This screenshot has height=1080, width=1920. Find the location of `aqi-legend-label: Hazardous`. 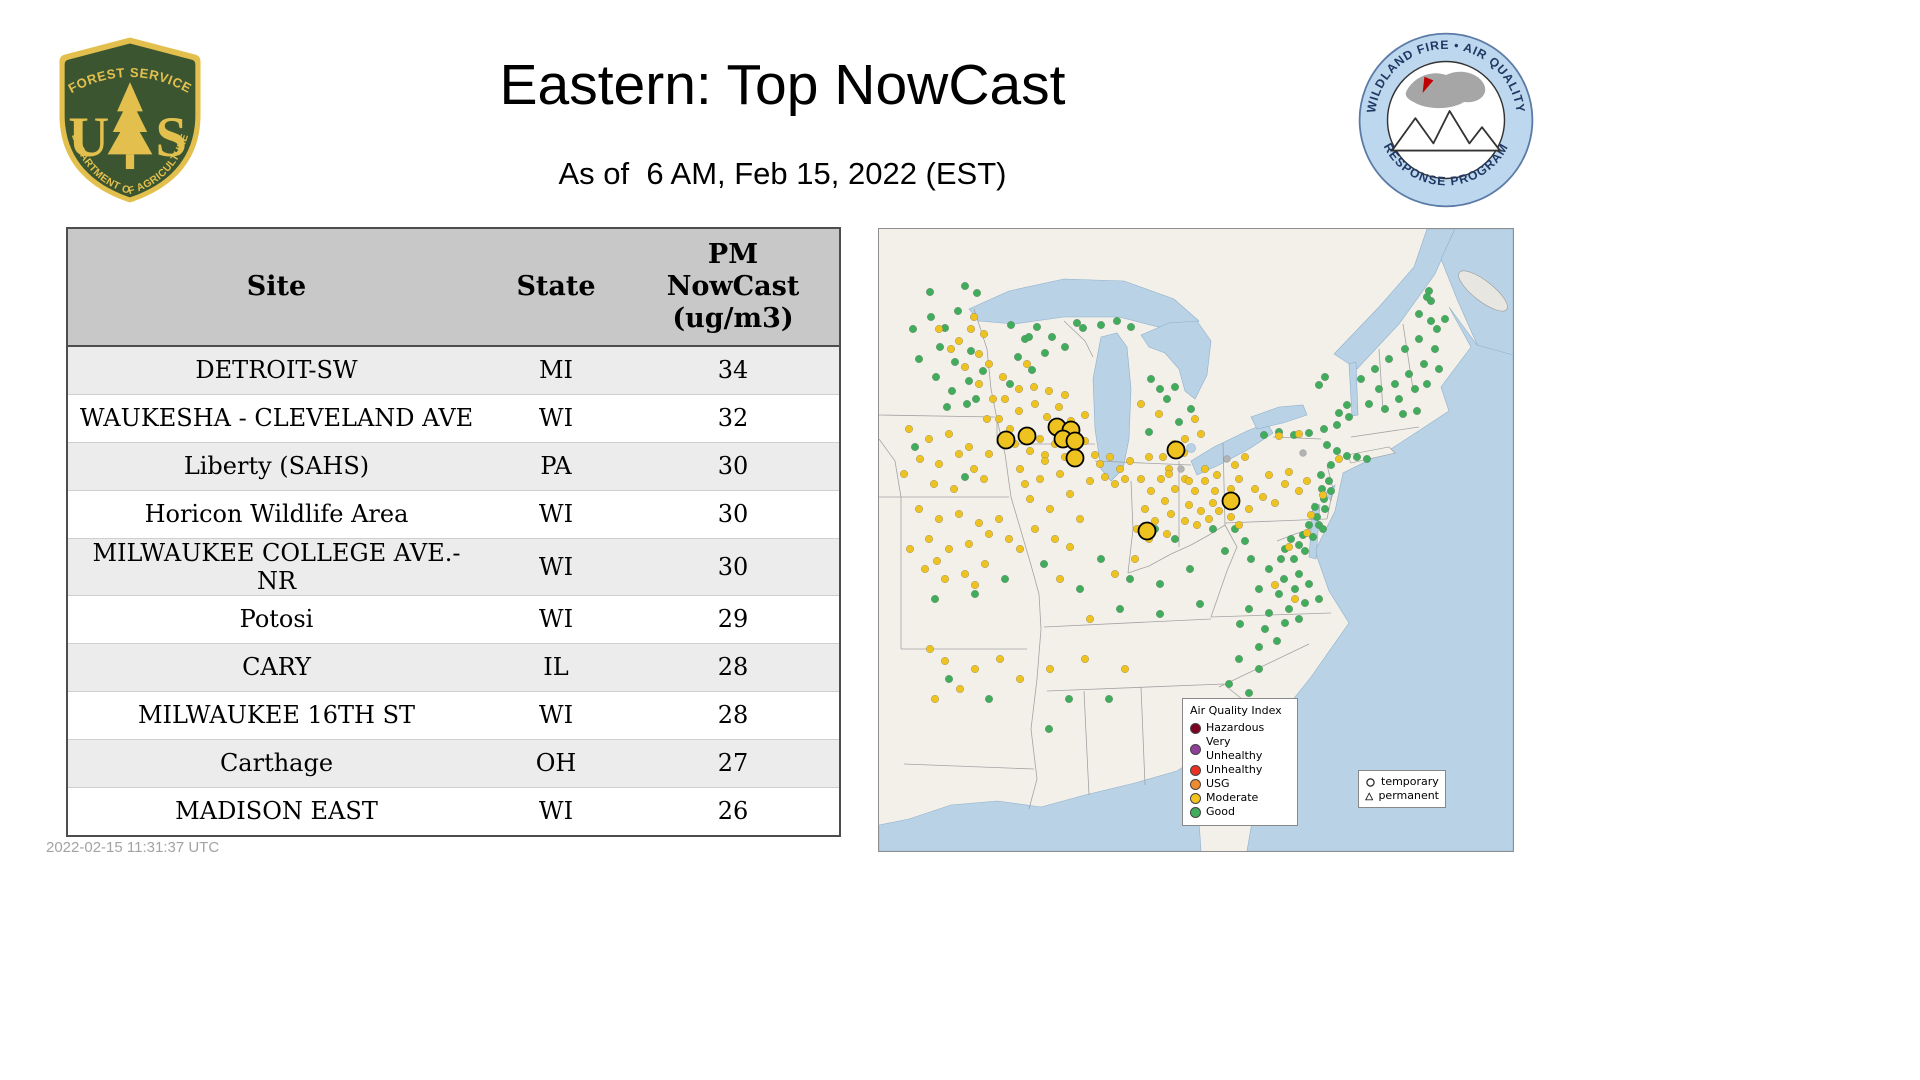

aqi-legend-label: Hazardous is located at coordinates (1235, 727).